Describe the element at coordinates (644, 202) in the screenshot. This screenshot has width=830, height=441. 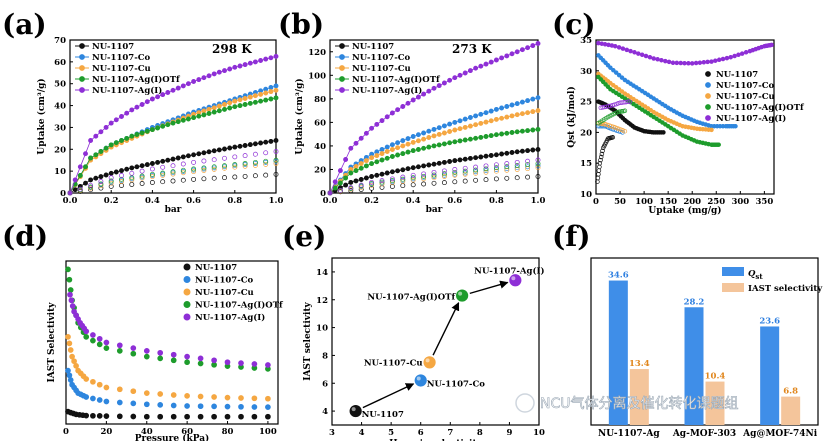
I see `x-tick-label-c: 100` at that location.